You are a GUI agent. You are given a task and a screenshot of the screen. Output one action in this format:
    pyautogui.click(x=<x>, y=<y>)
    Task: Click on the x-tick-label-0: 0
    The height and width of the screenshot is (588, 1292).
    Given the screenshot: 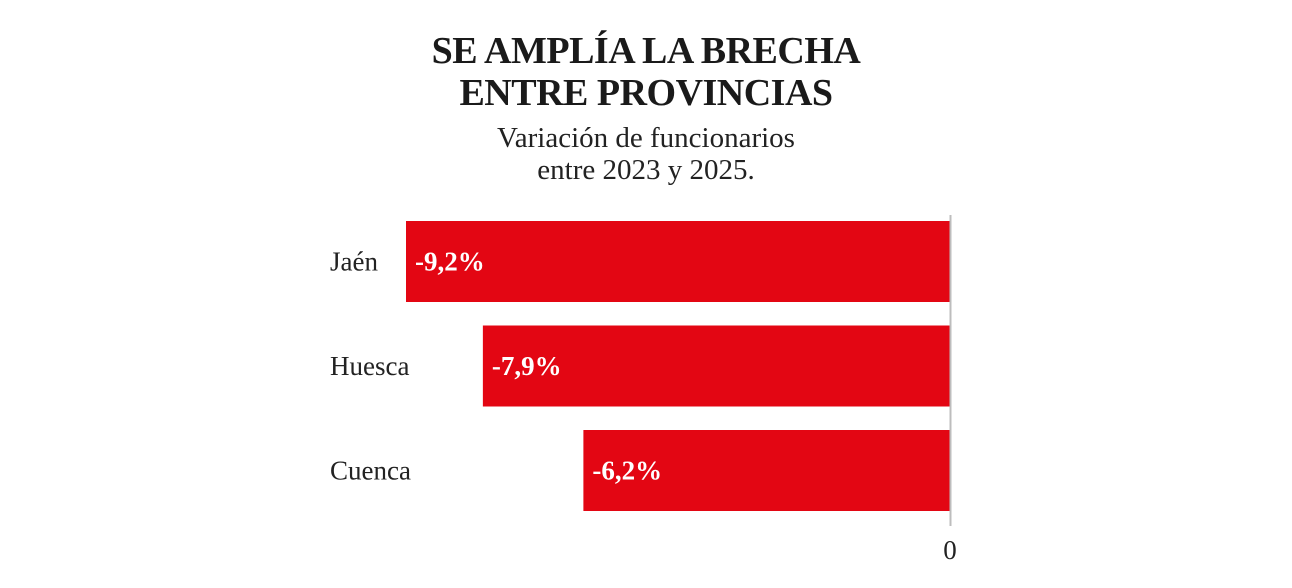 What is the action you would take?
    pyautogui.click(x=950, y=550)
    